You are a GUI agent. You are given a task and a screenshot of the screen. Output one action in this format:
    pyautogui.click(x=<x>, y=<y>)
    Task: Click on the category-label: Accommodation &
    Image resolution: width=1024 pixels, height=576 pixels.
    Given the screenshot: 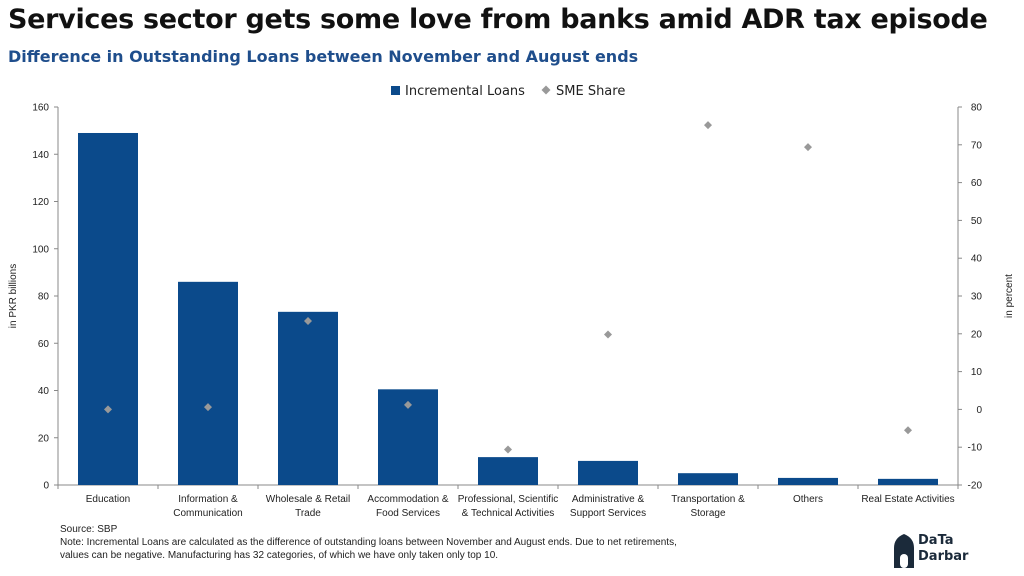 What is the action you would take?
    pyautogui.click(x=407, y=499)
    